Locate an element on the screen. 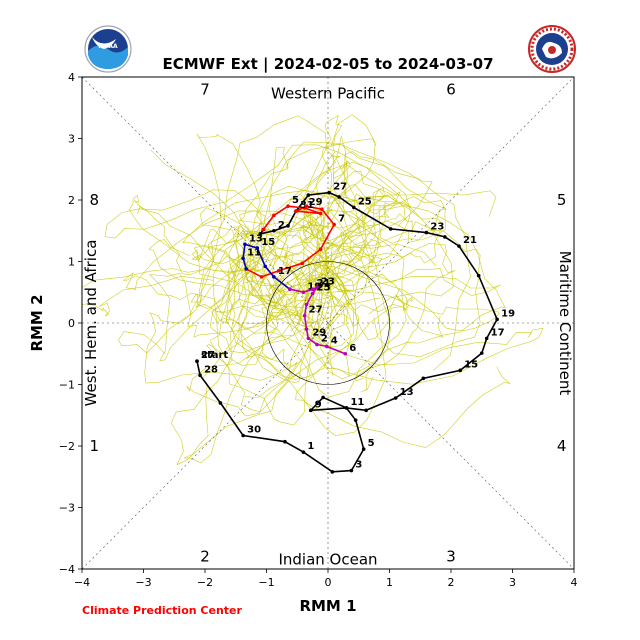 This screenshot has width=640, height=640. unit-circle is located at coordinates (328, 323).